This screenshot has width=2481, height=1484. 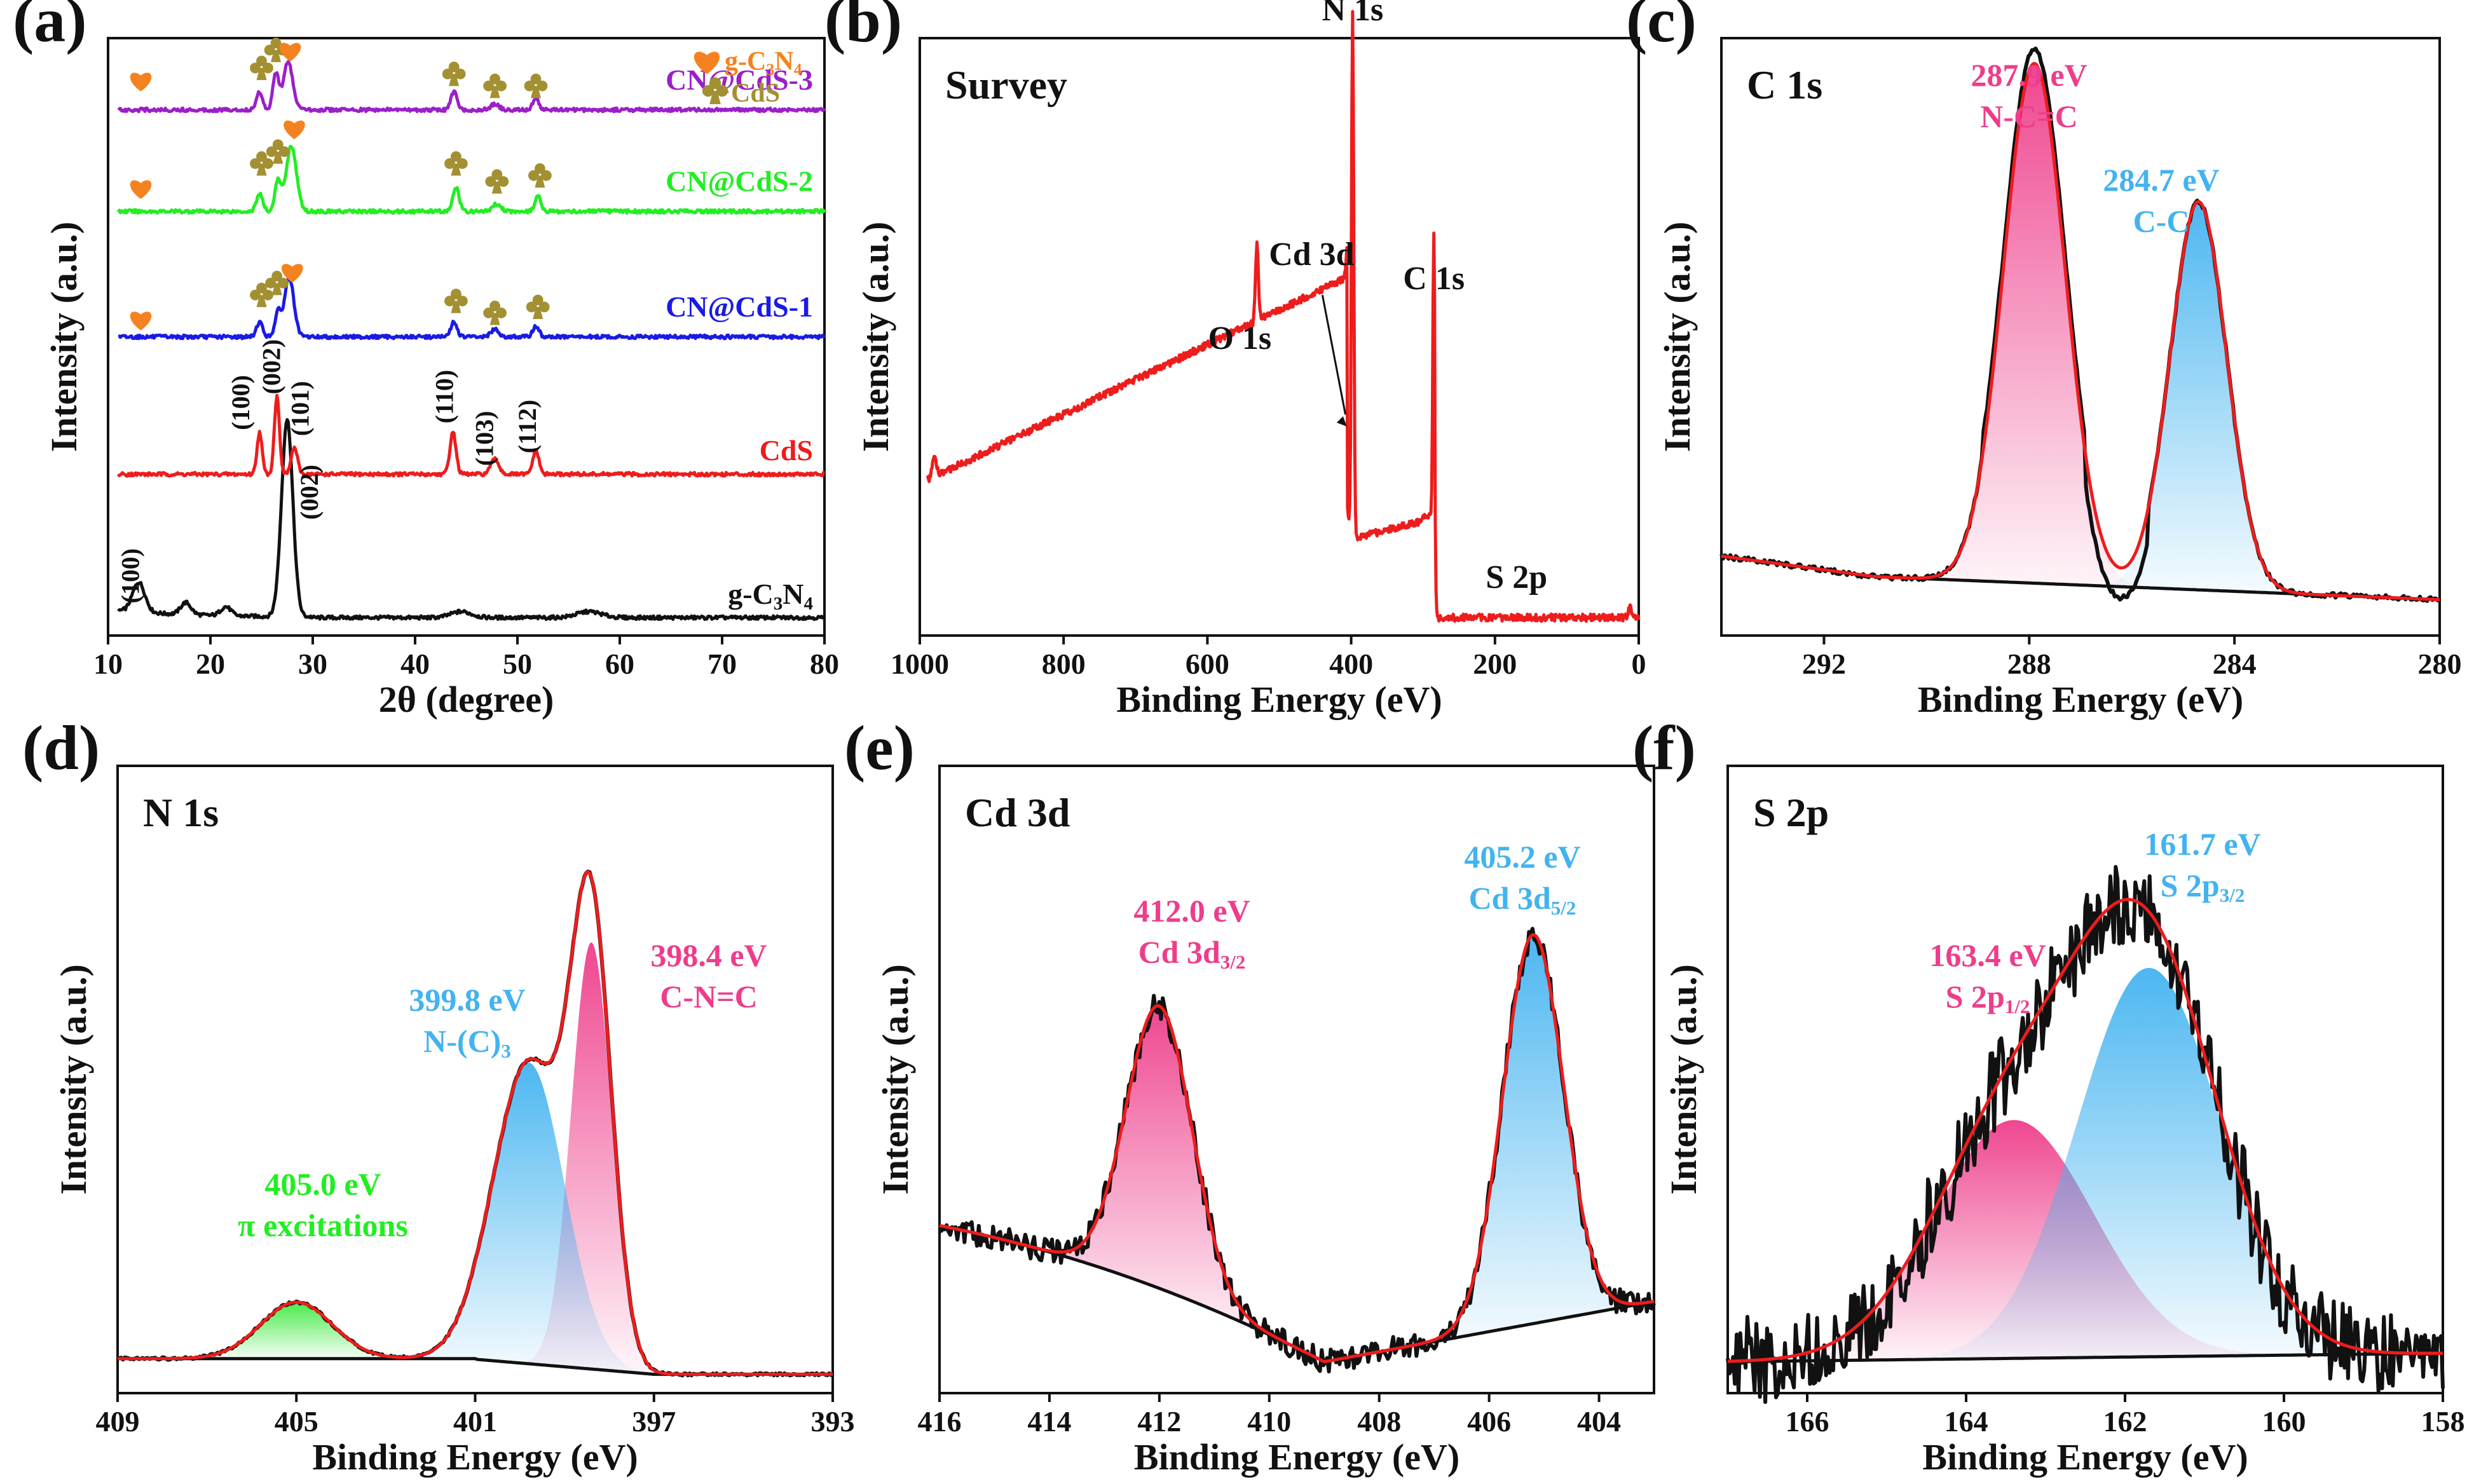 What do you see at coordinates (2080, 700) in the screenshot?
I see `x-axis-label-c: Binding Energy (eV)` at bounding box center [2080, 700].